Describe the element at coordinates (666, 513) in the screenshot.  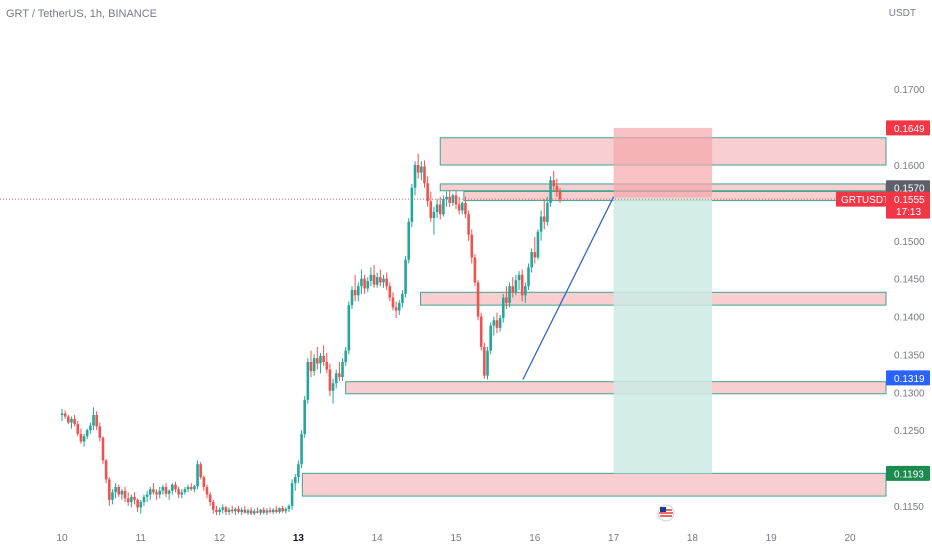
I see `flag-icon` at that location.